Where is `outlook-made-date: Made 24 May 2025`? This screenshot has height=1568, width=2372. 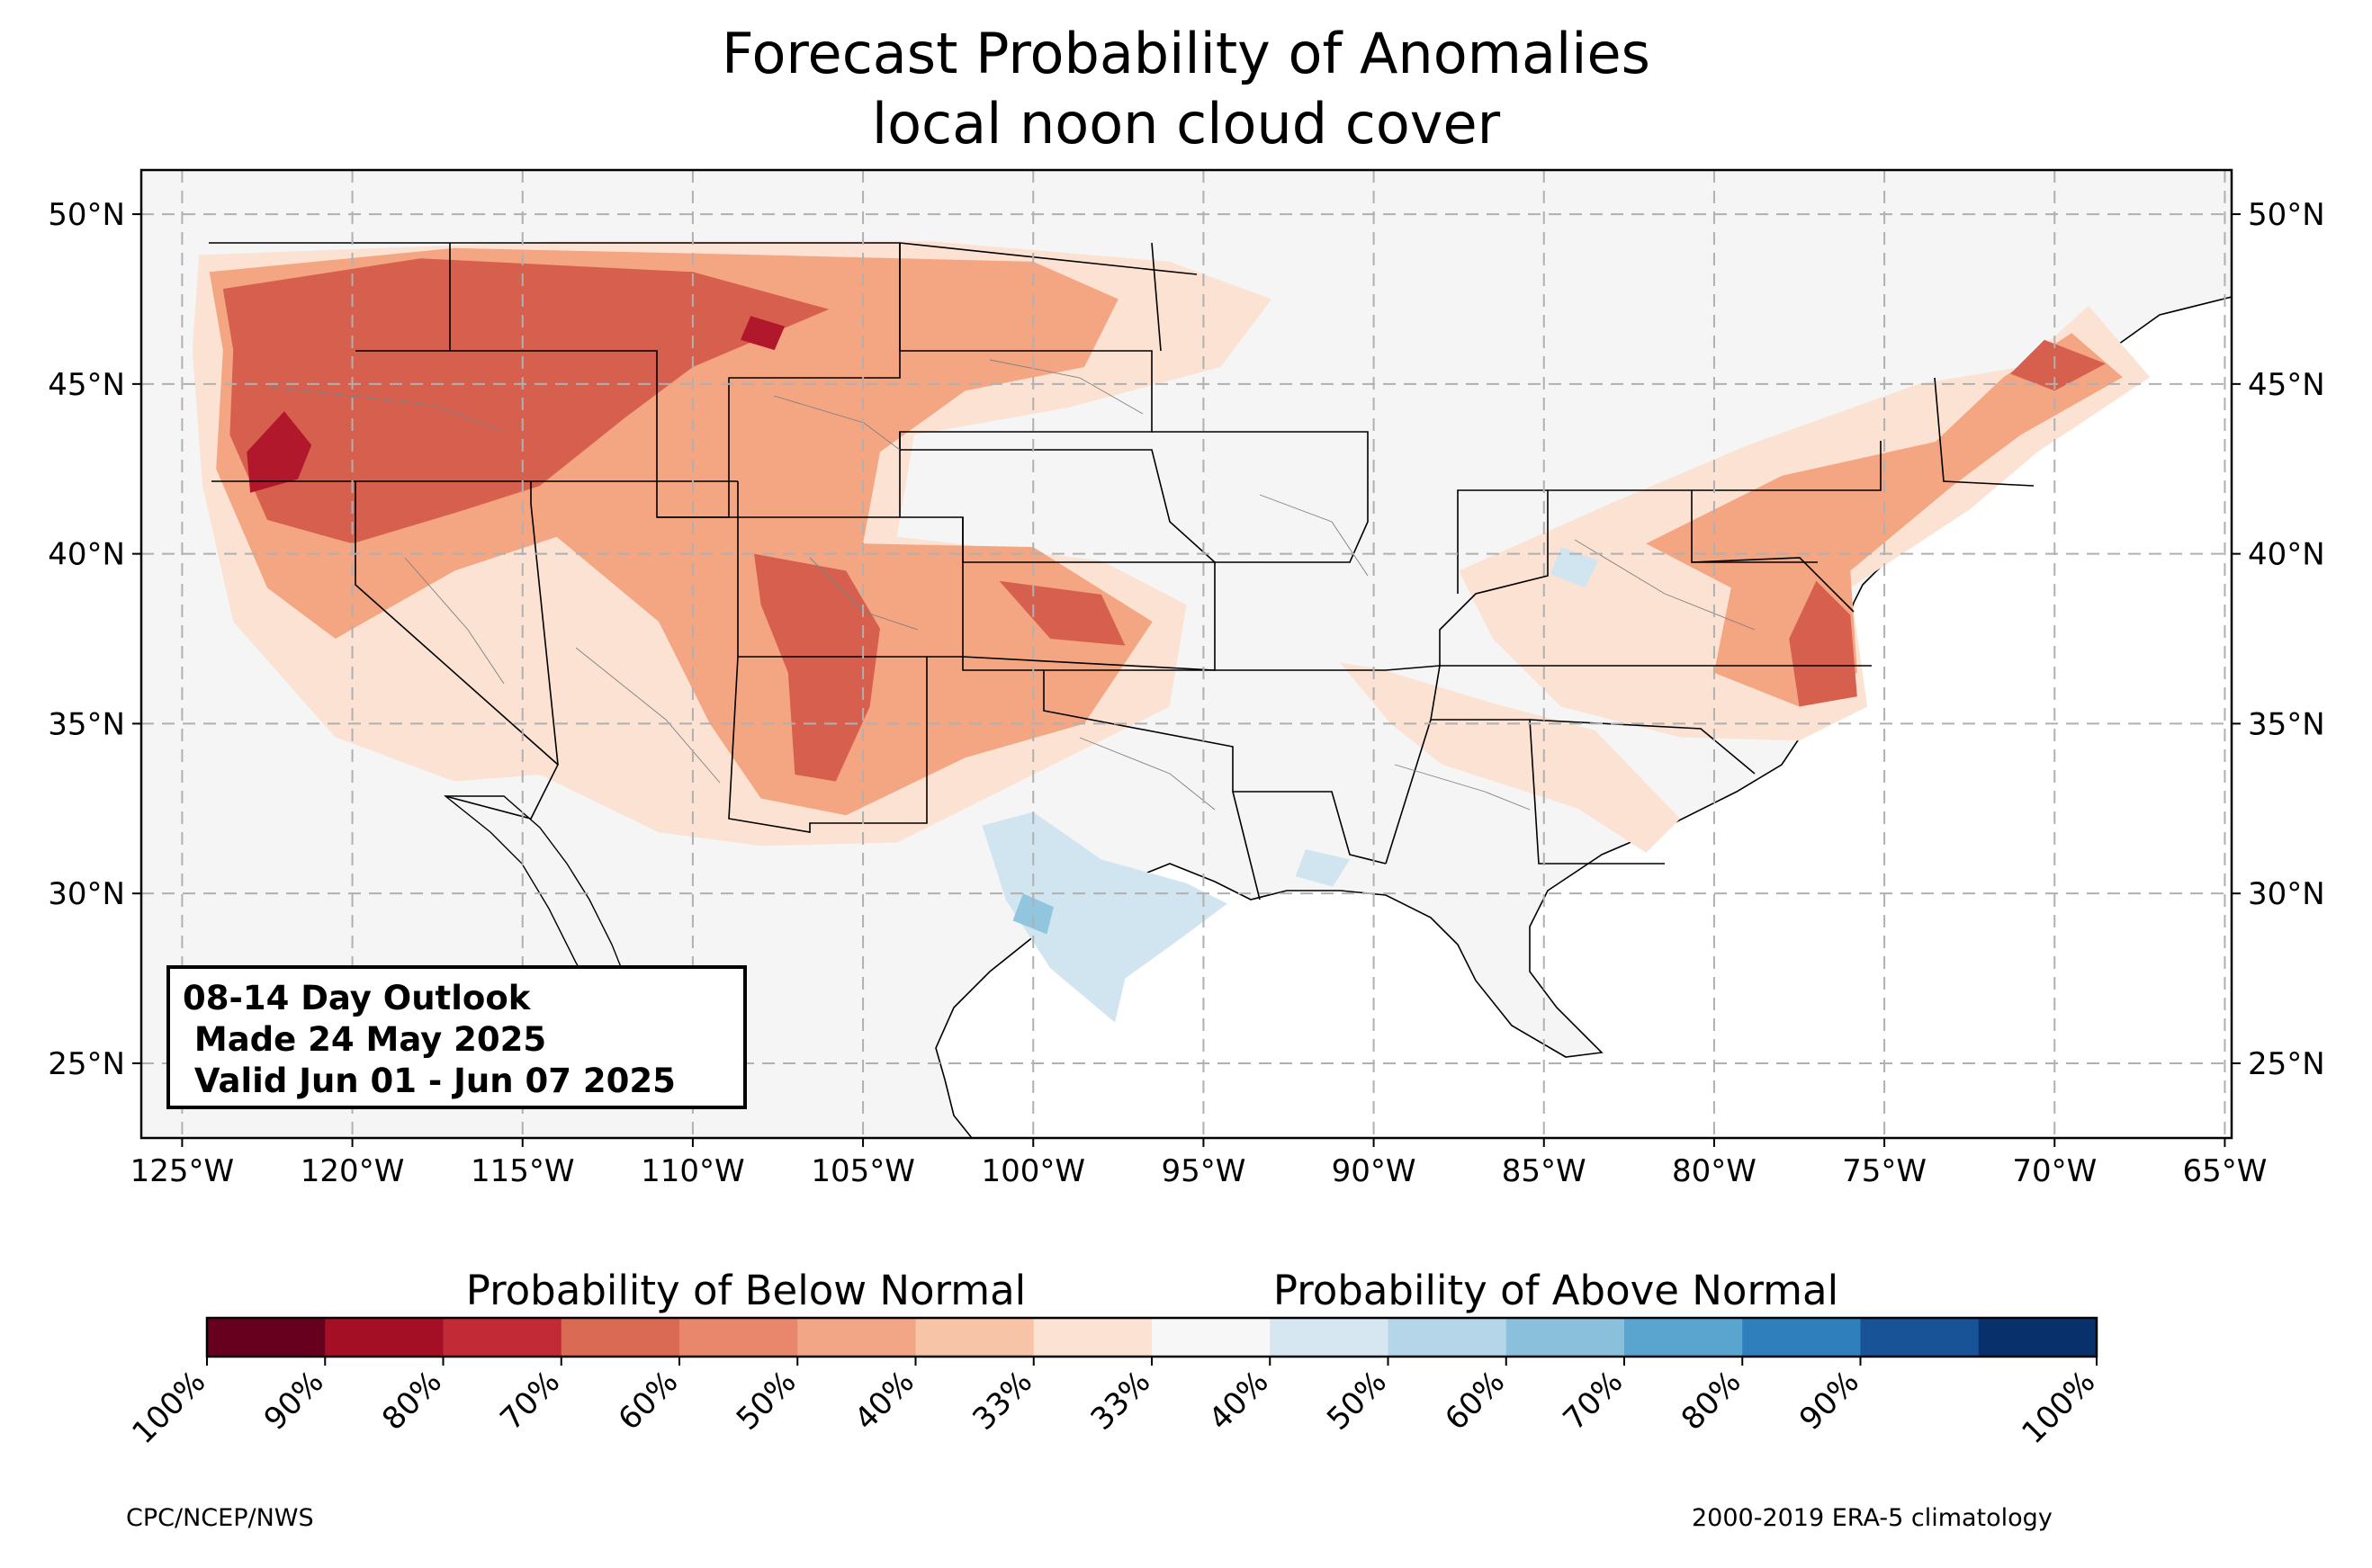
outlook-made-date: Made 24 May 2025 is located at coordinates (365, 1039).